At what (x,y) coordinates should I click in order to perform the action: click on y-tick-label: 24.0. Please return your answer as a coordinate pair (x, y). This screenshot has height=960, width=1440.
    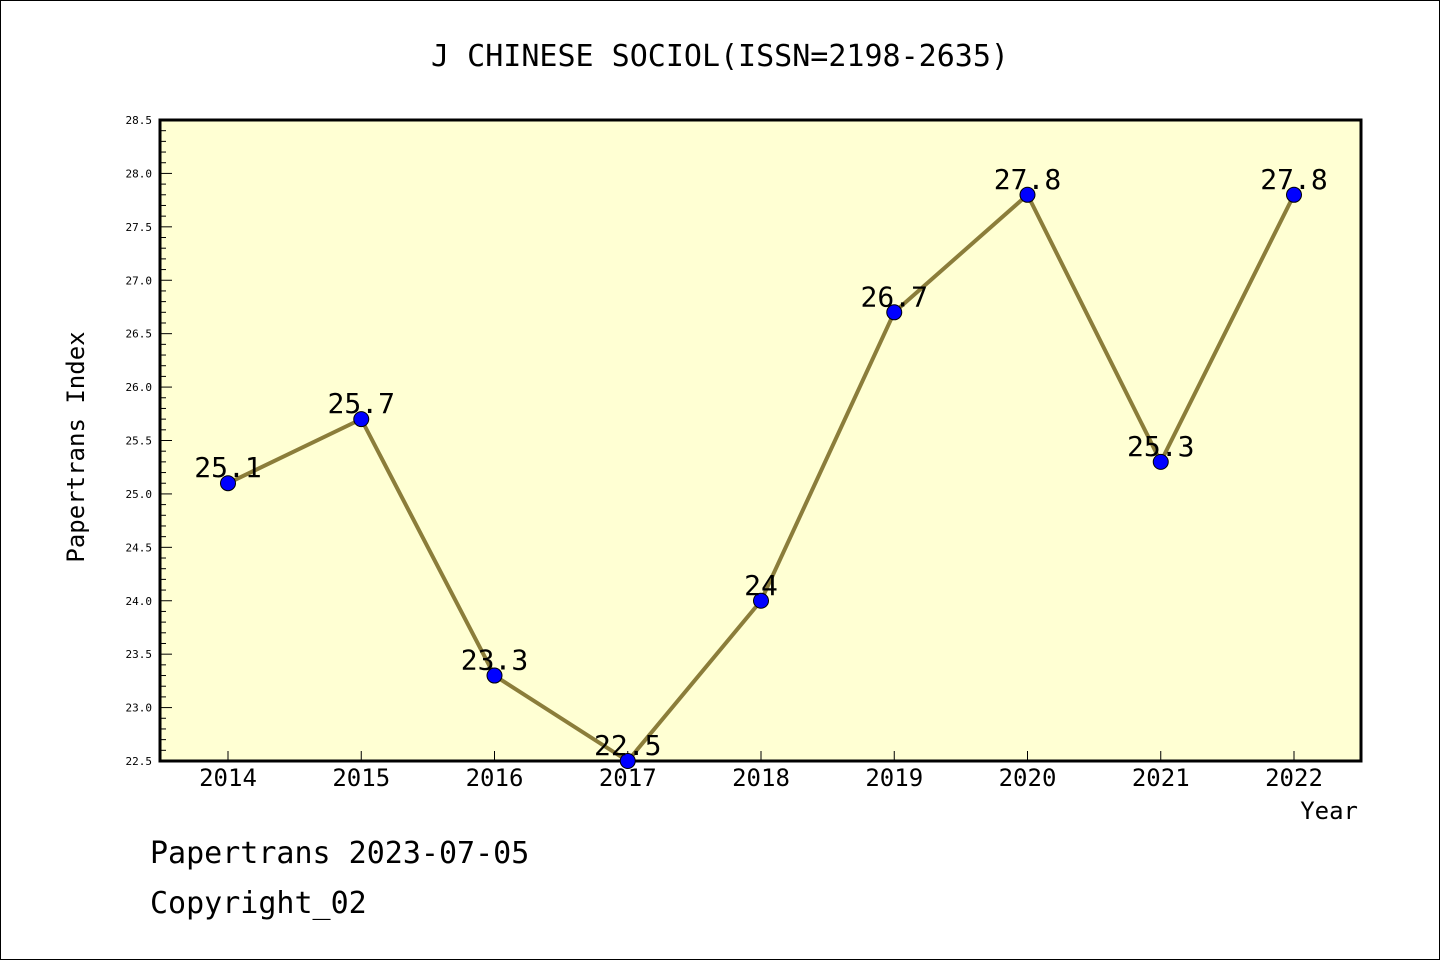
    Looking at the image, I should click on (139, 601).